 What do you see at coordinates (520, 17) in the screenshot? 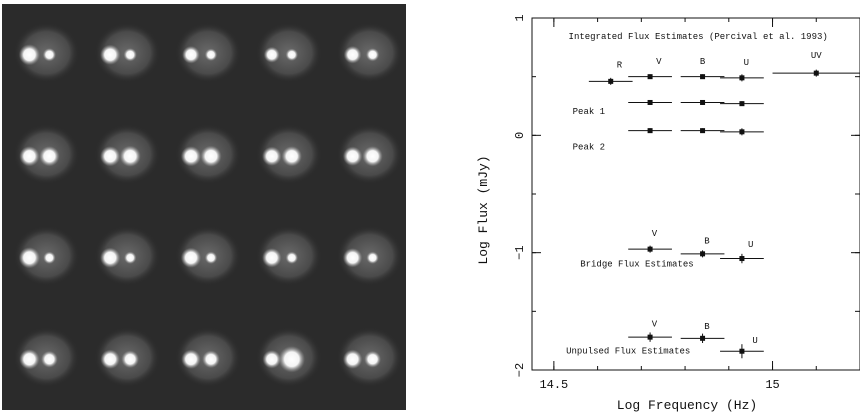
I see `y-tick-label: 1` at bounding box center [520, 17].